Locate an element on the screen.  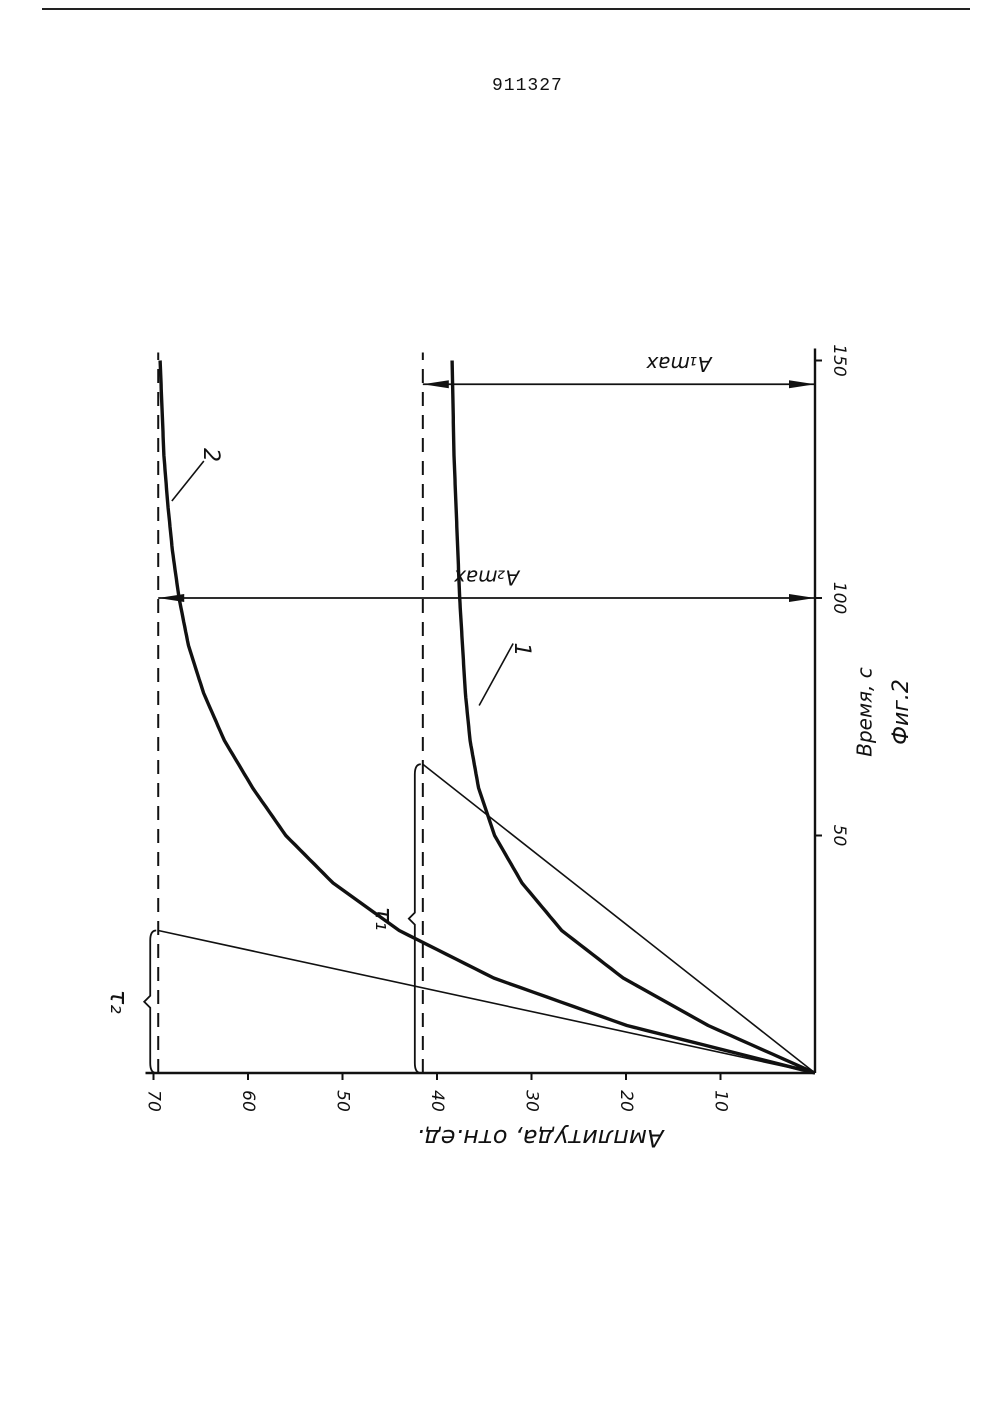
y-tick-label: 30 is located at coordinates (532, 1101).